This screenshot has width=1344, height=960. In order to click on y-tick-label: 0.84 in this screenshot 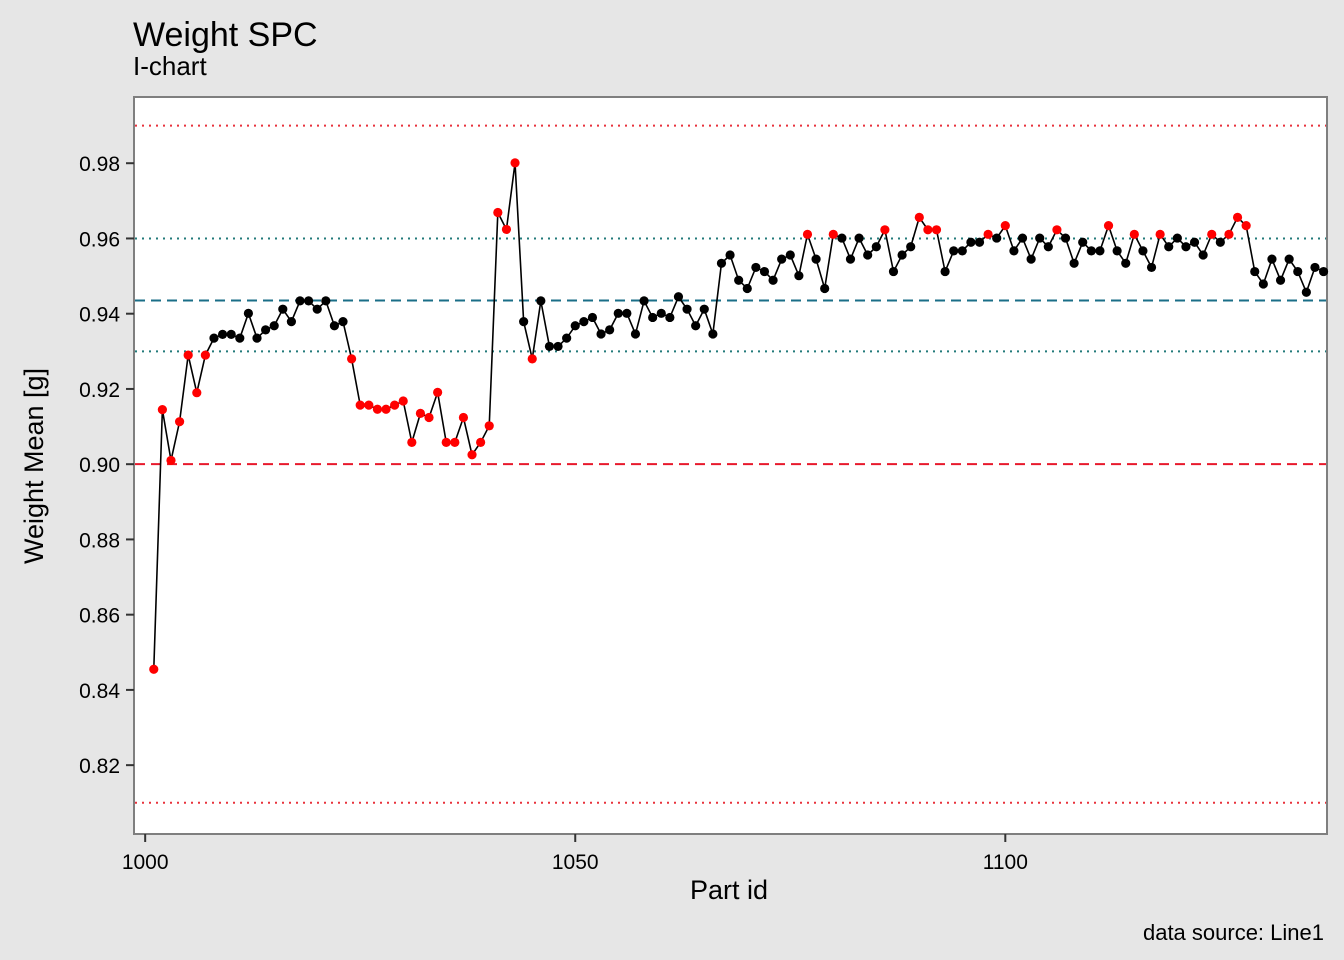, I will do `click(99, 691)`.